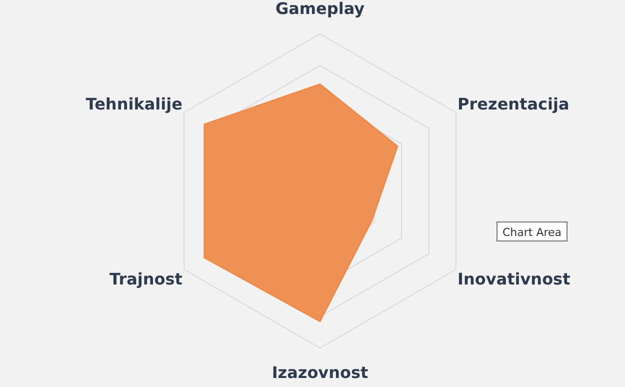 The height and width of the screenshot is (387, 625). I want to click on spoke-label: Inovativnost, so click(514, 279).